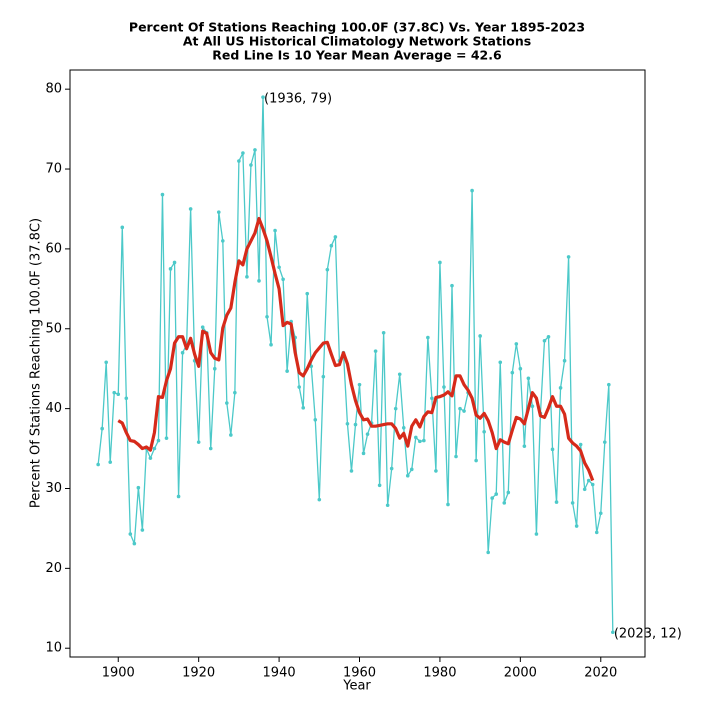 The height and width of the screenshot is (705, 711). What do you see at coordinates (198, 673) in the screenshot?
I see `x-tick-label: 1920` at bounding box center [198, 673].